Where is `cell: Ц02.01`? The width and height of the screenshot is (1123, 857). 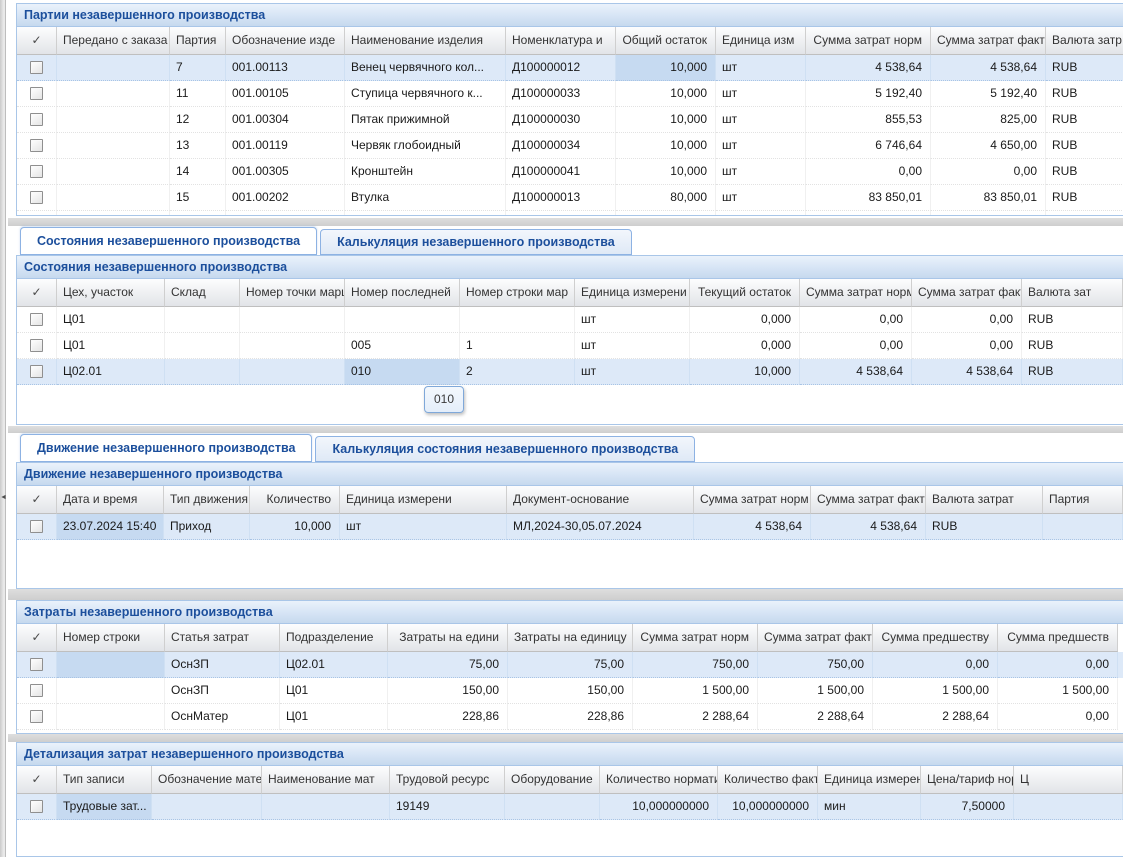 cell: Ц02.01 is located at coordinates (111, 372).